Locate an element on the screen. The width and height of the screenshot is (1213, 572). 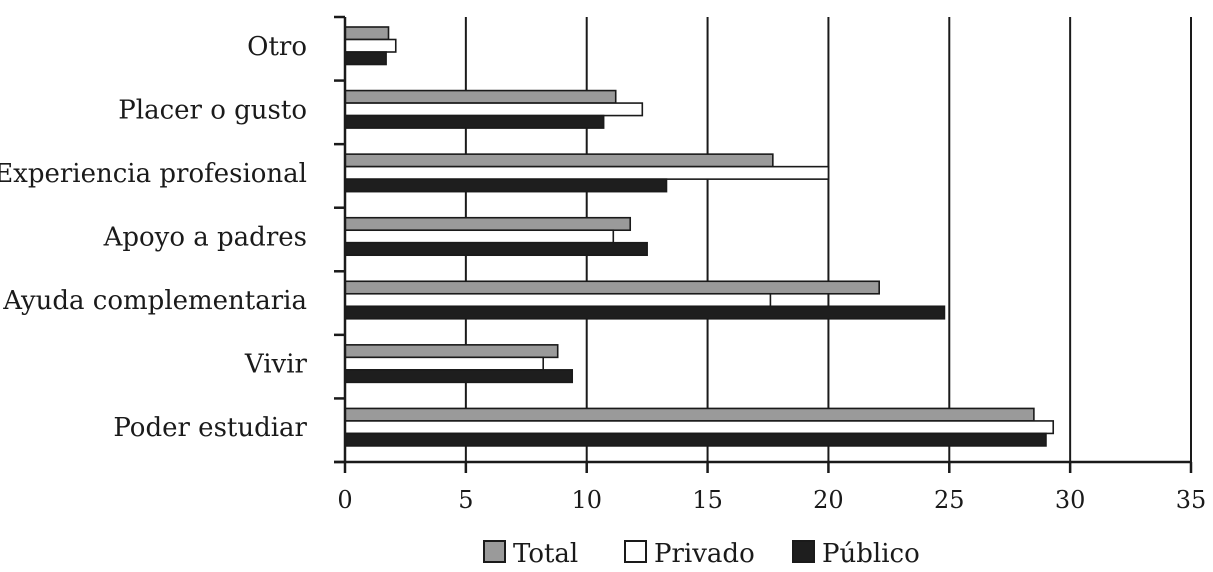
bar-publico-apoyo-a-padres is located at coordinates (496, 249).